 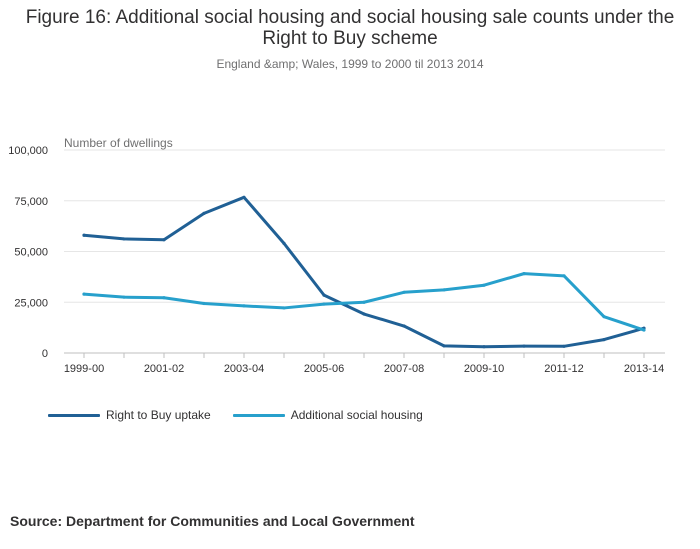 What do you see at coordinates (28, 151) in the screenshot?
I see `y-tick-label: 100,000` at bounding box center [28, 151].